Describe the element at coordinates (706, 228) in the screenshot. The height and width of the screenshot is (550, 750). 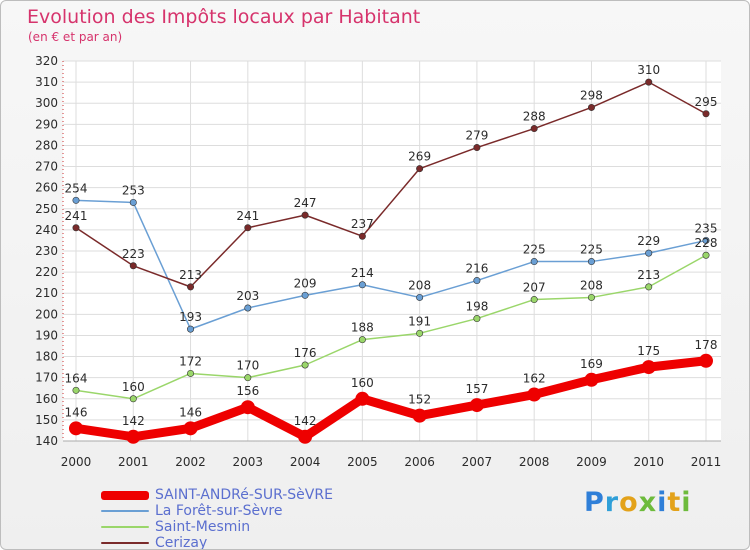
I see `data-label: 235` at that location.